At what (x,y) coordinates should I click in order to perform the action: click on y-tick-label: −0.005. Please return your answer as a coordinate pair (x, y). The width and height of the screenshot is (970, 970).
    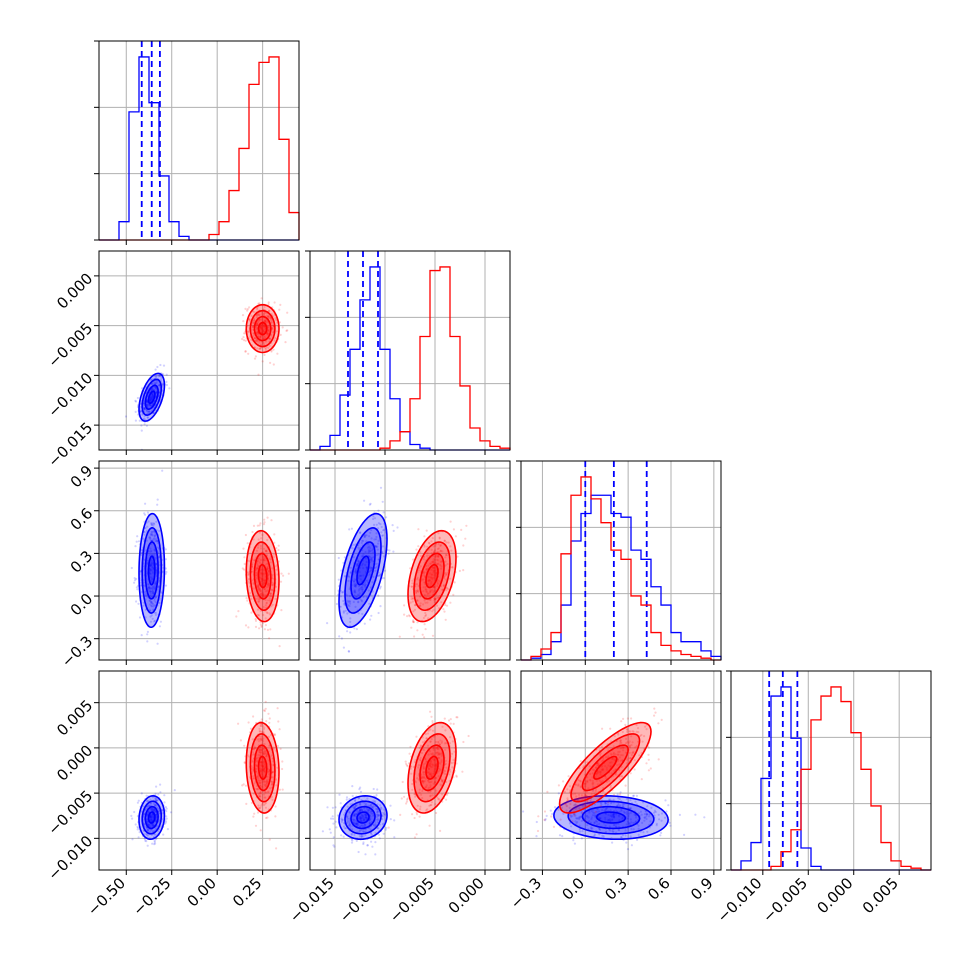
    Looking at the image, I should click on (70, 345).